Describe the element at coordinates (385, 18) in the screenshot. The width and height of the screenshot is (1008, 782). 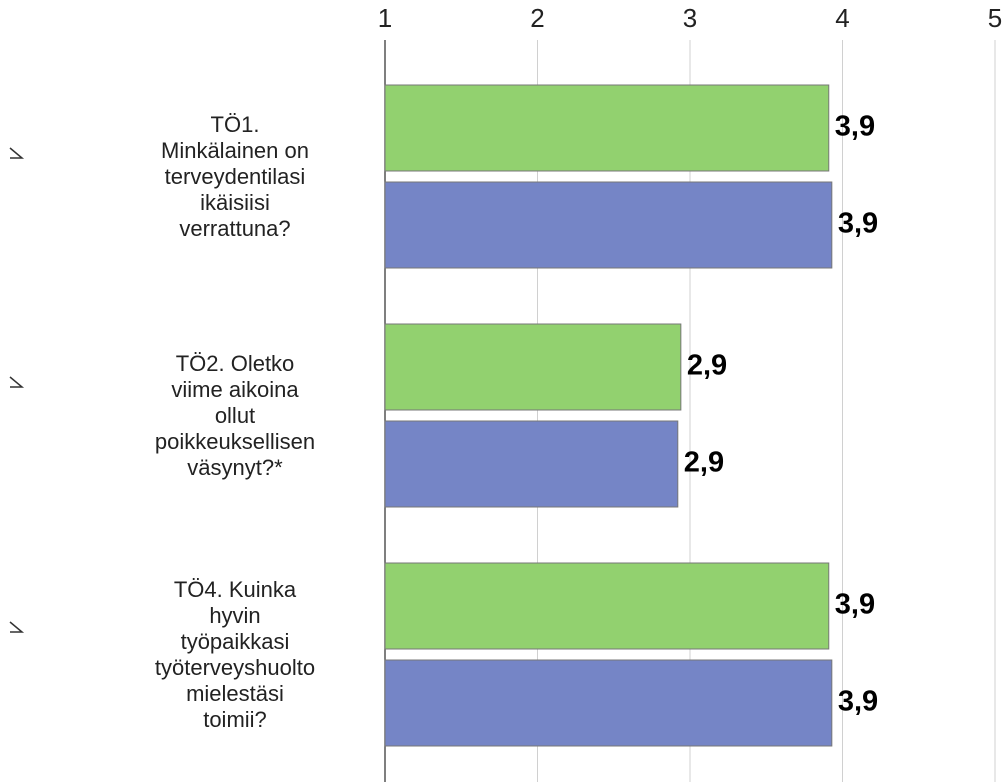
I see `x-tick-label: 1` at that location.